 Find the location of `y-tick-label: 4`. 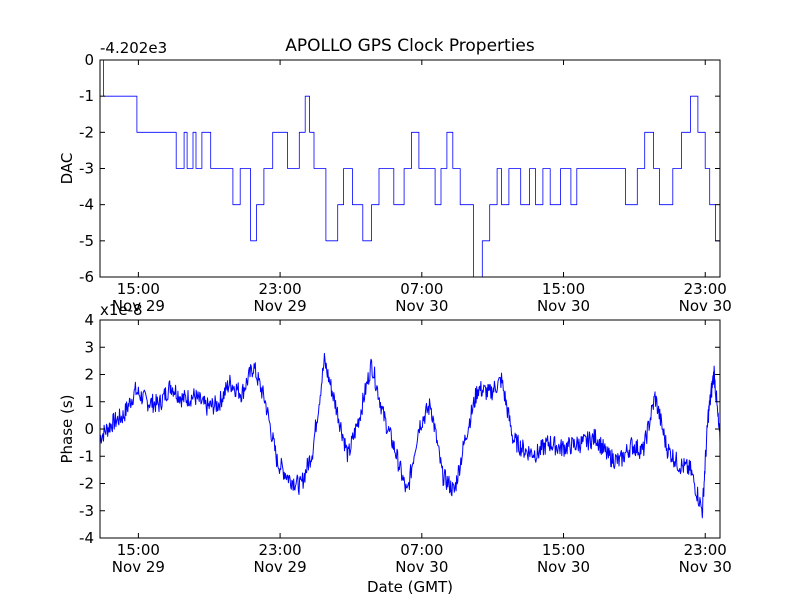

y-tick-label: 4 is located at coordinates (89, 320).